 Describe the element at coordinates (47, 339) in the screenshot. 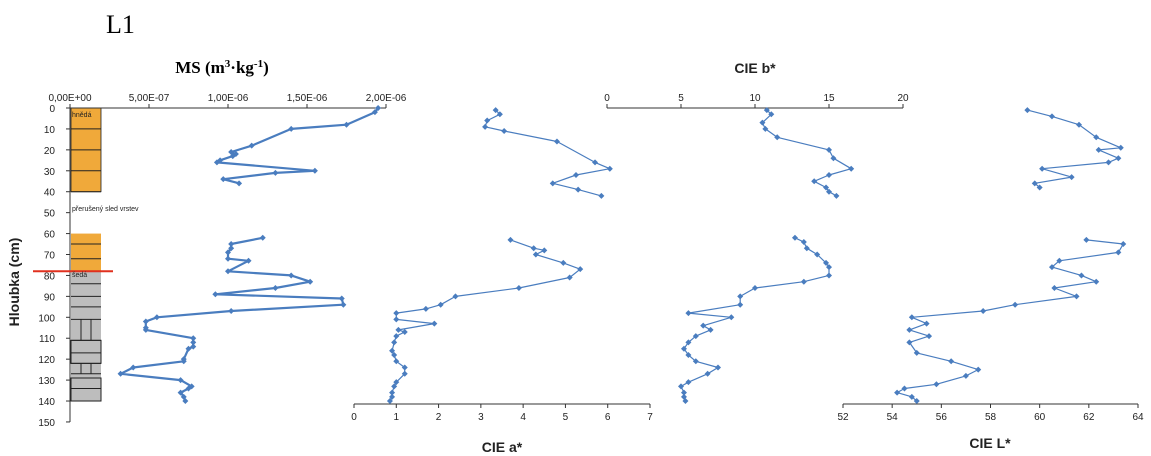

I see `depth-tick-label: 110` at that location.